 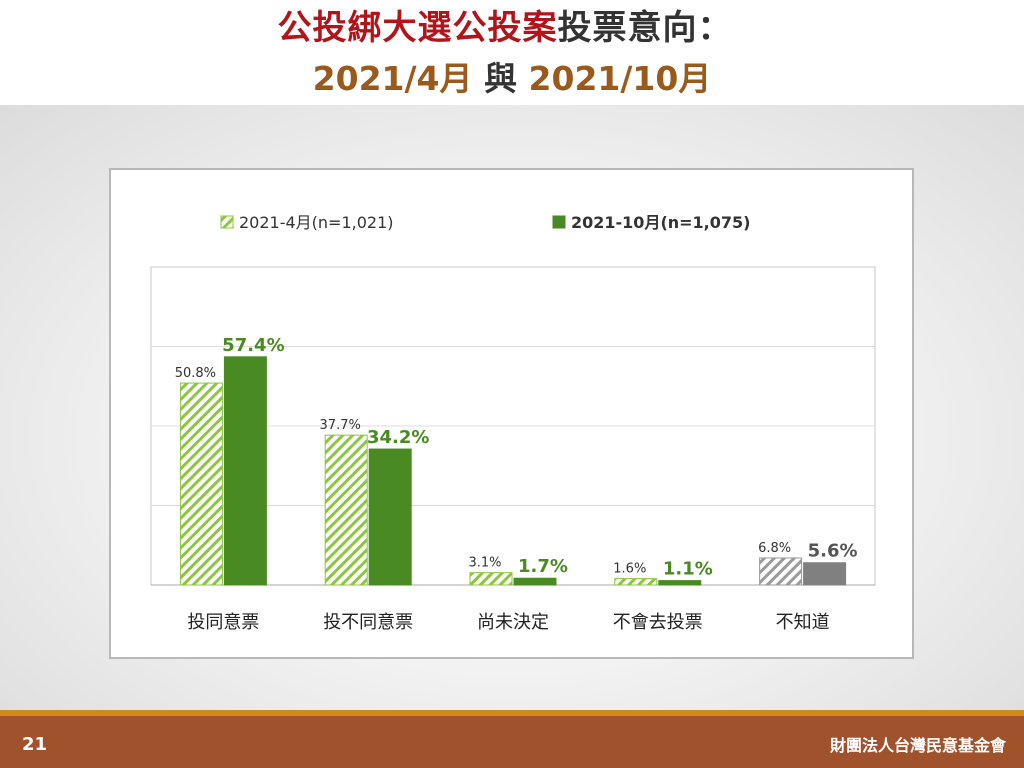 I want to click on legend-swatch-oct, so click(x=559, y=222).